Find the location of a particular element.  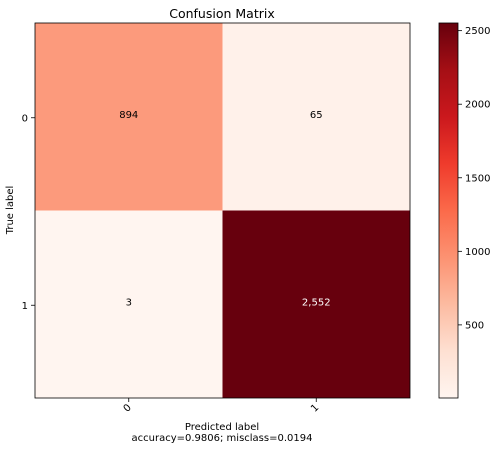

y-tick-label: 0 is located at coordinates (25, 118).